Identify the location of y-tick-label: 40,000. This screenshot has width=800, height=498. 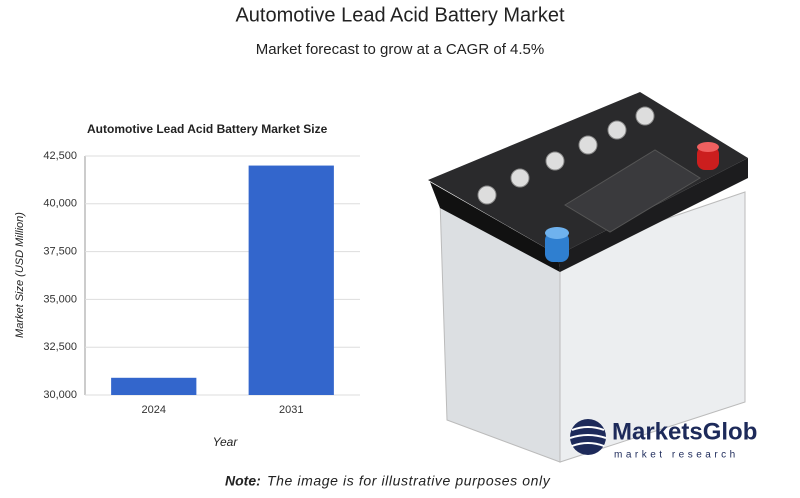
(60, 204).